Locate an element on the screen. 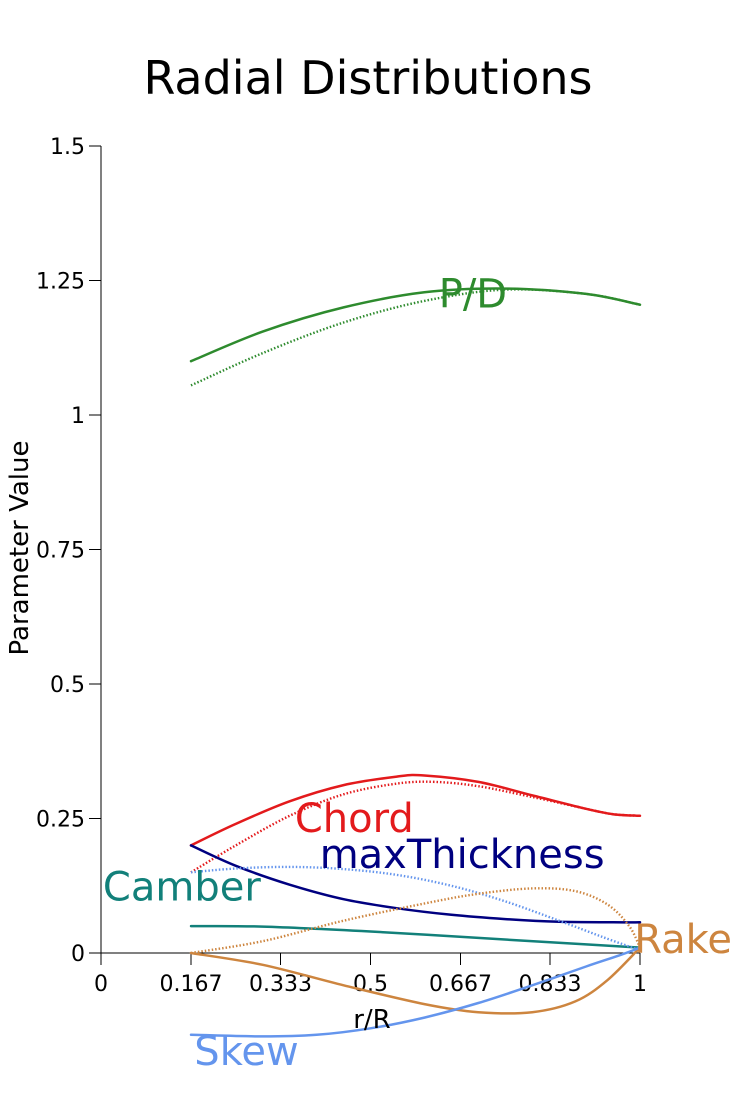  x-tick-label: 0 is located at coordinates (101, 984).